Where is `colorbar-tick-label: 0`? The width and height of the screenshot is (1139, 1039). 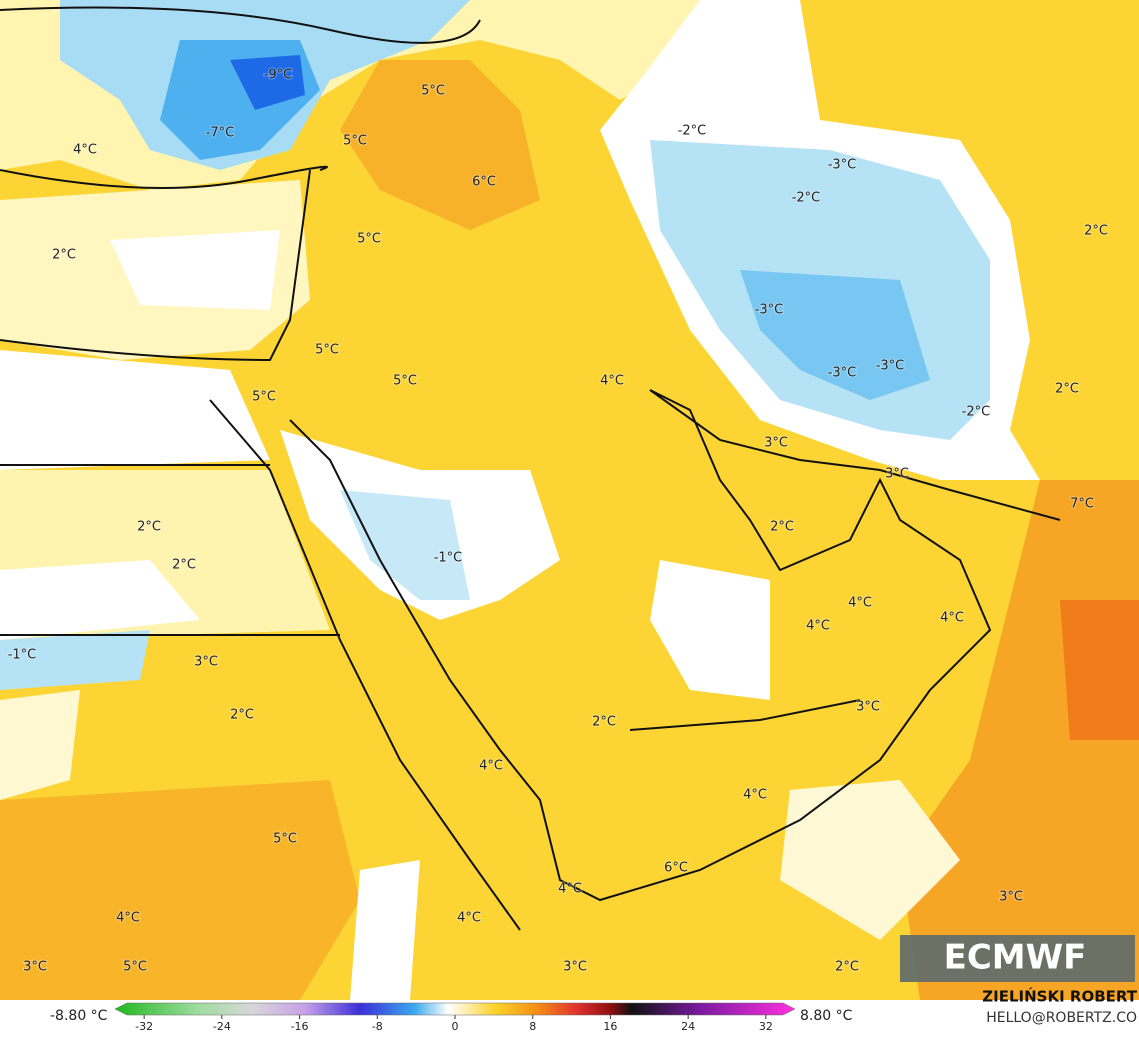 colorbar-tick-label: 0 is located at coordinates (455, 1026).